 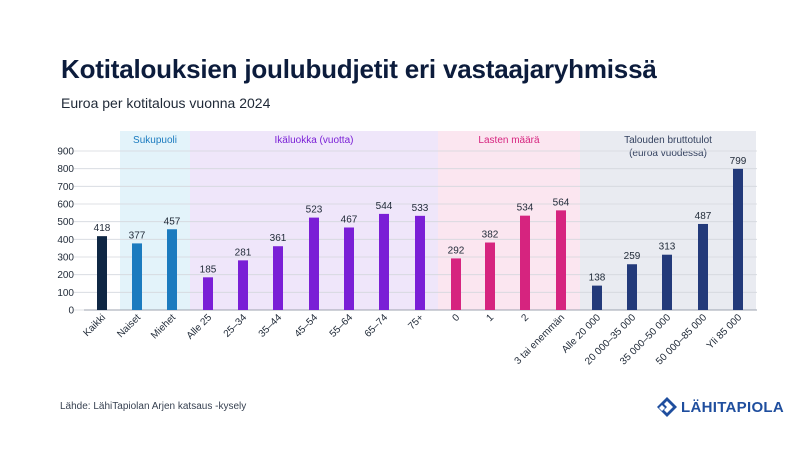 I want to click on y-tick-label: 300, so click(x=65, y=258).